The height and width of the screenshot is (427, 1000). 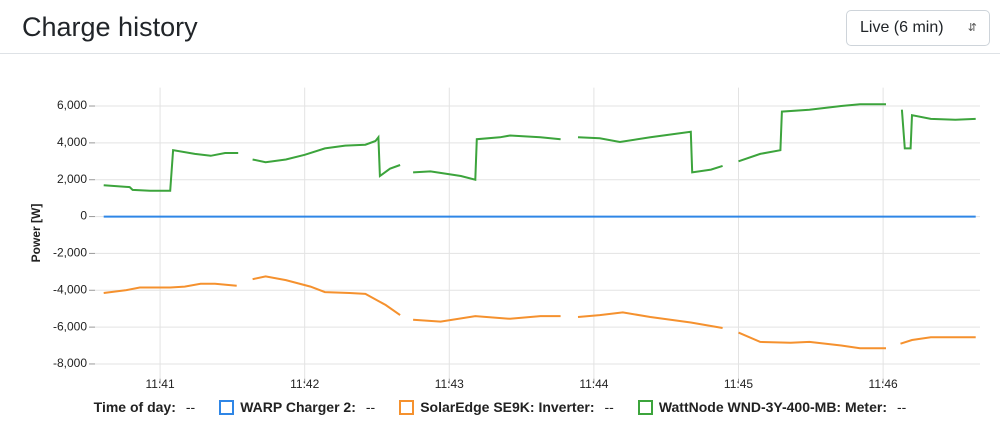 What do you see at coordinates (593, 384) in the screenshot?
I see `x-tick-label: 11:44` at bounding box center [593, 384].